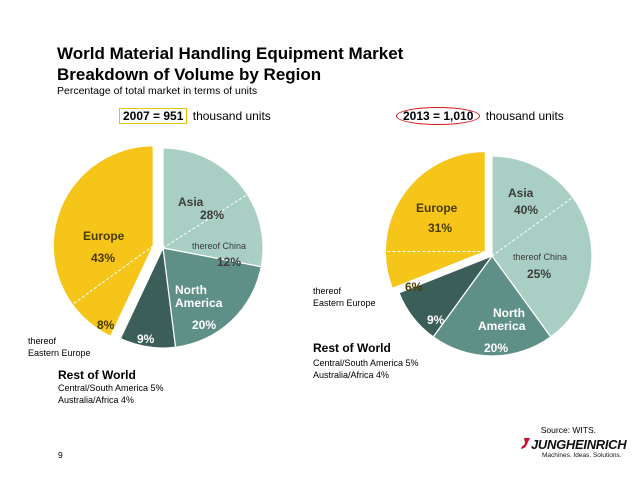  Describe the element at coordinates (212, 215) in the screenshot. I see `value-asia: 28%` at that location.